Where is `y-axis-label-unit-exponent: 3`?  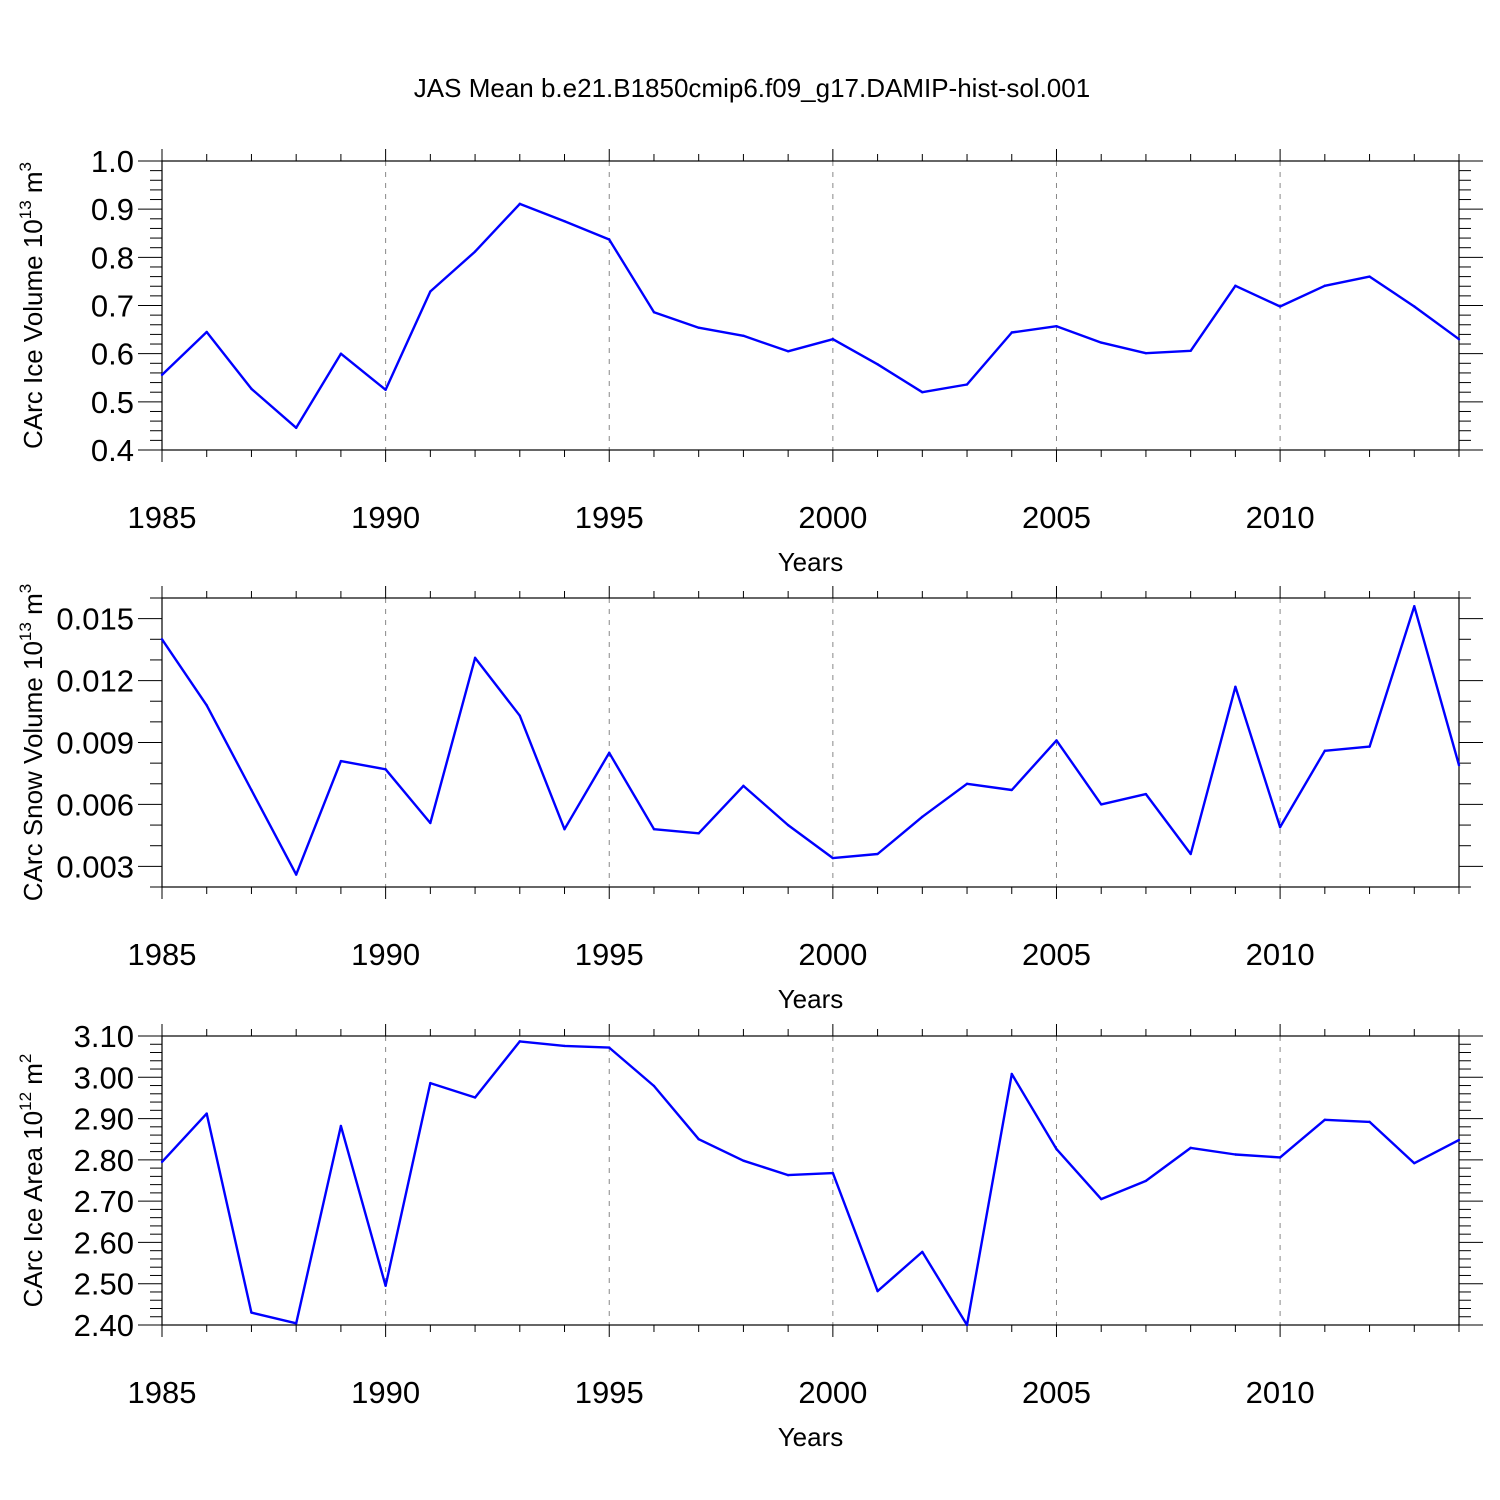 y-axis-label-unit-exponent: 3 is located at coordinates (25, 588).